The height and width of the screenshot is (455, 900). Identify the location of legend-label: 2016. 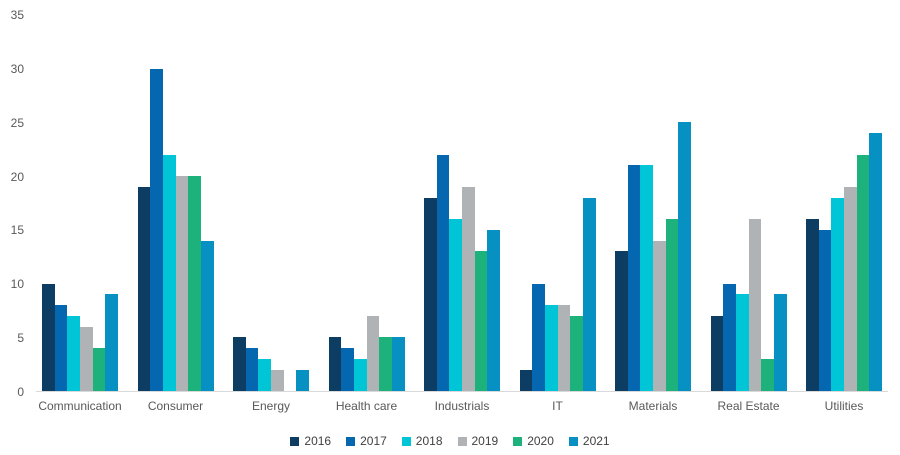
(318, 441).